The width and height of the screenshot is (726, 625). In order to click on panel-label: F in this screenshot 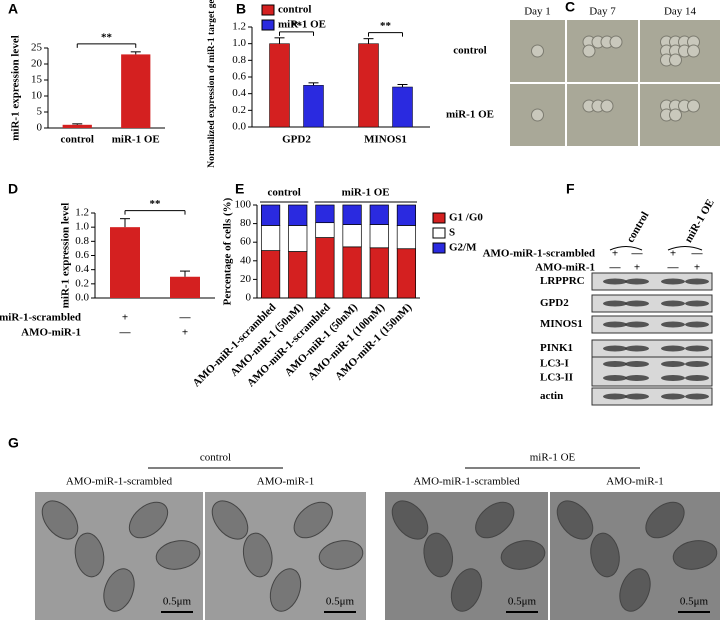, I will do `click(570, 189)`.